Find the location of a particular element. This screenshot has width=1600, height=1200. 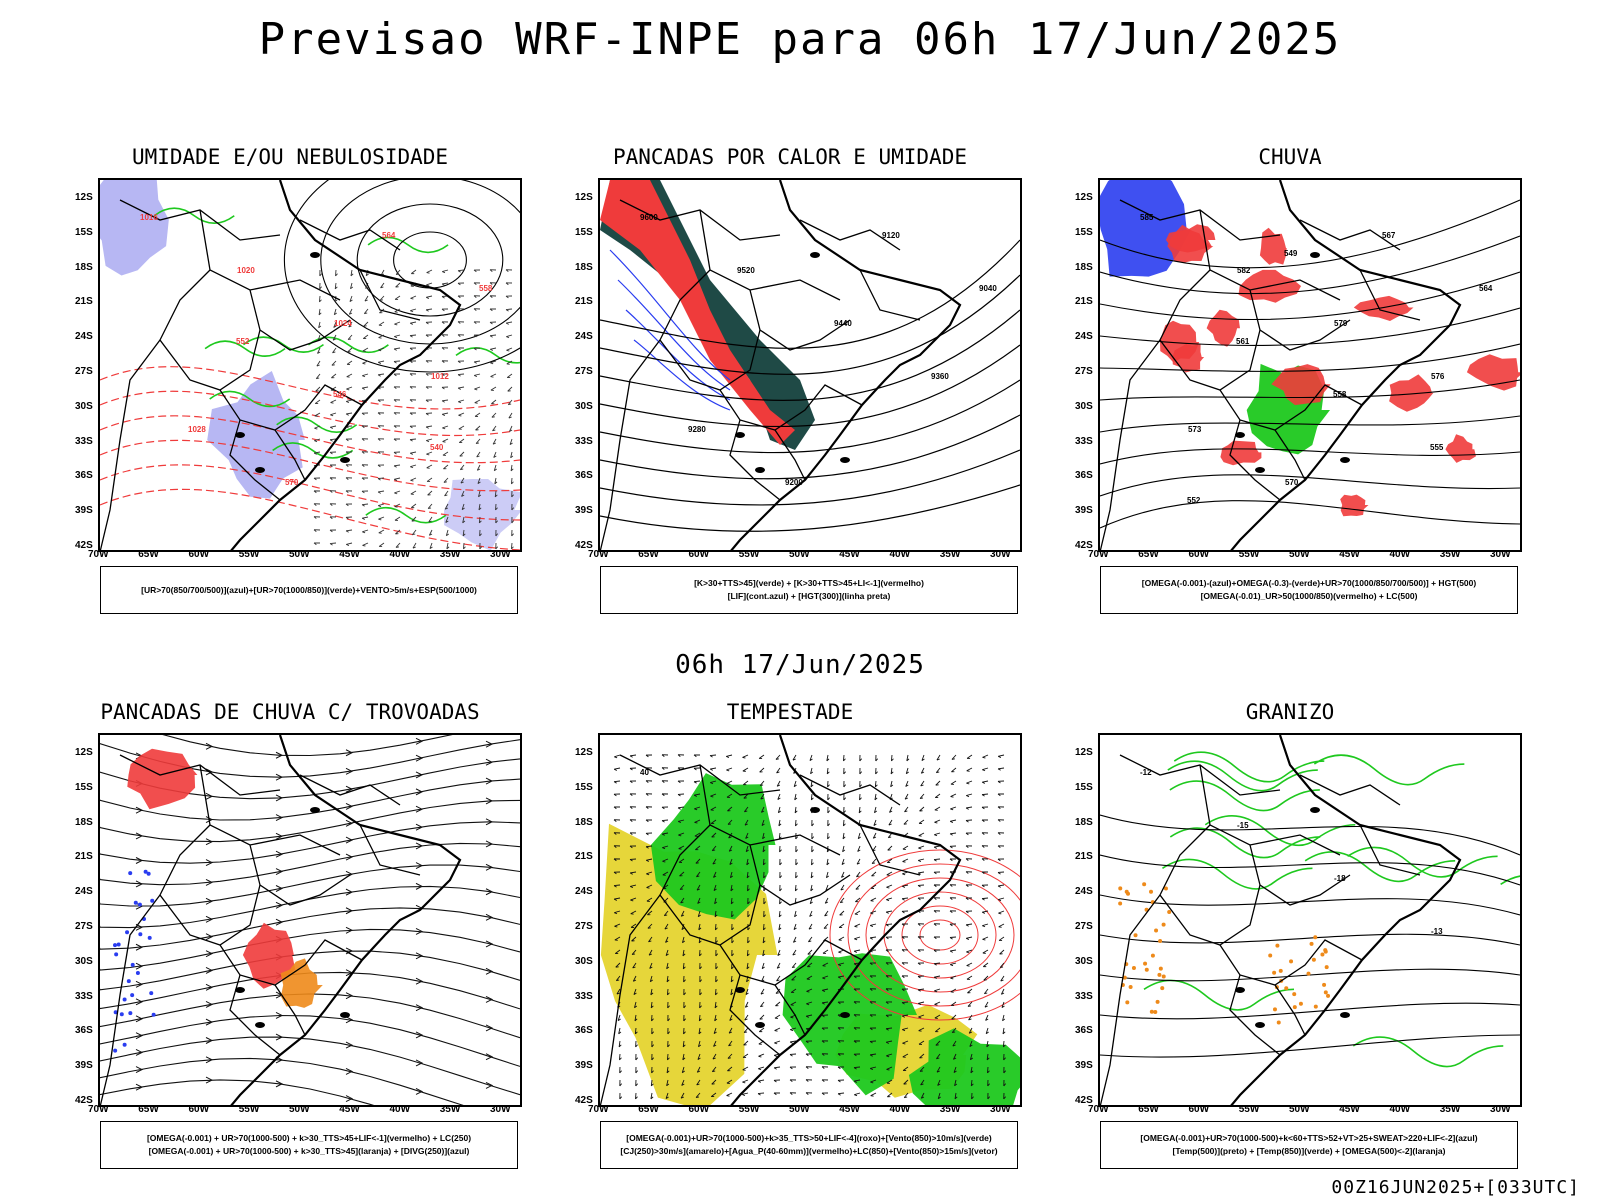

lat-label: 39S is located at coordinates (1084, 511).